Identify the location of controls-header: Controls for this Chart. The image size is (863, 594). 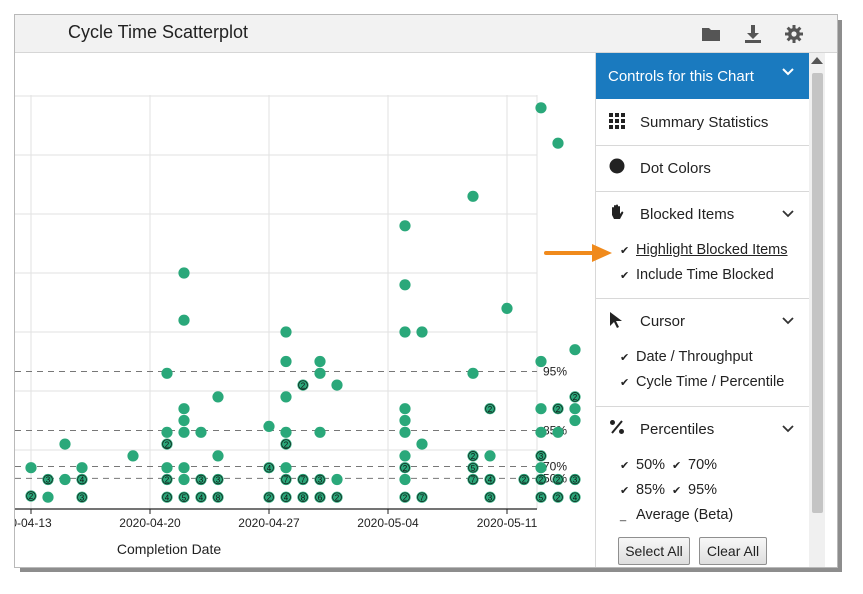
(702, 76).